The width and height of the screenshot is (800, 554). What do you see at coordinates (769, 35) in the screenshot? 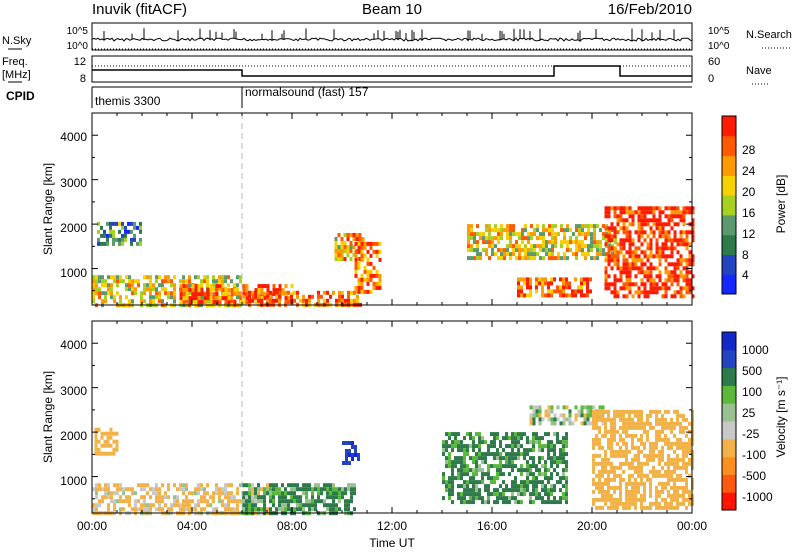
I see `nsearch-label: N.Search` at bounding box center [769, 35].